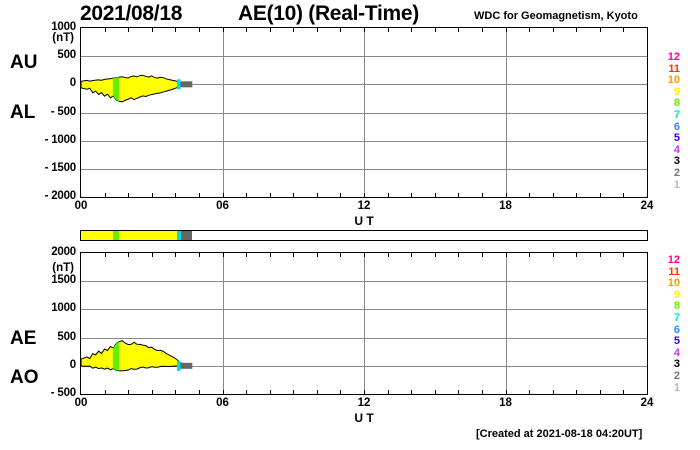 The image size is (700, 450). What do you see at coordinates (673, 260) in the screenshot?
I see `legend-level-12: 12` at bounding box center [673, 260].